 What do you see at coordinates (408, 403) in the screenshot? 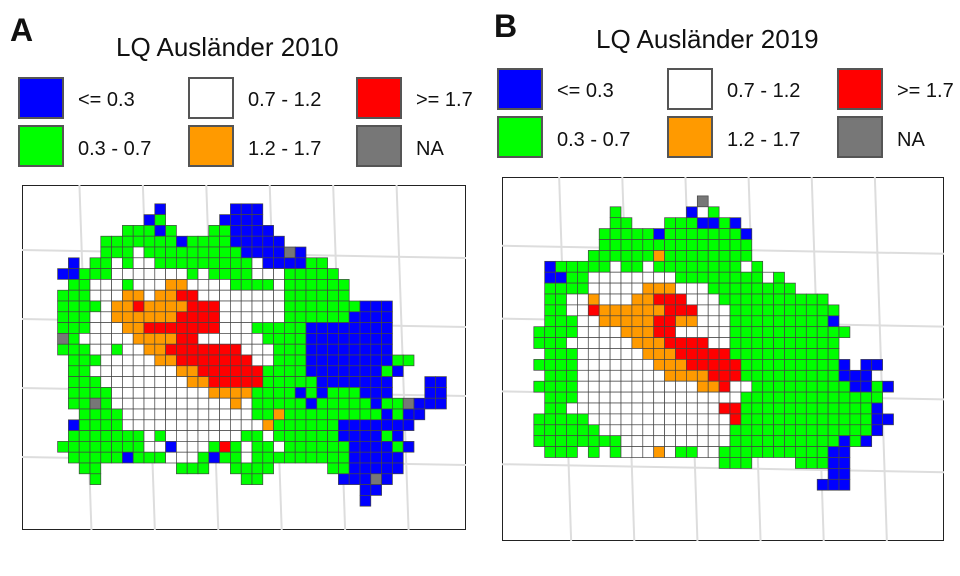
I see `map-cell-na` at bounding box center [408, 403].